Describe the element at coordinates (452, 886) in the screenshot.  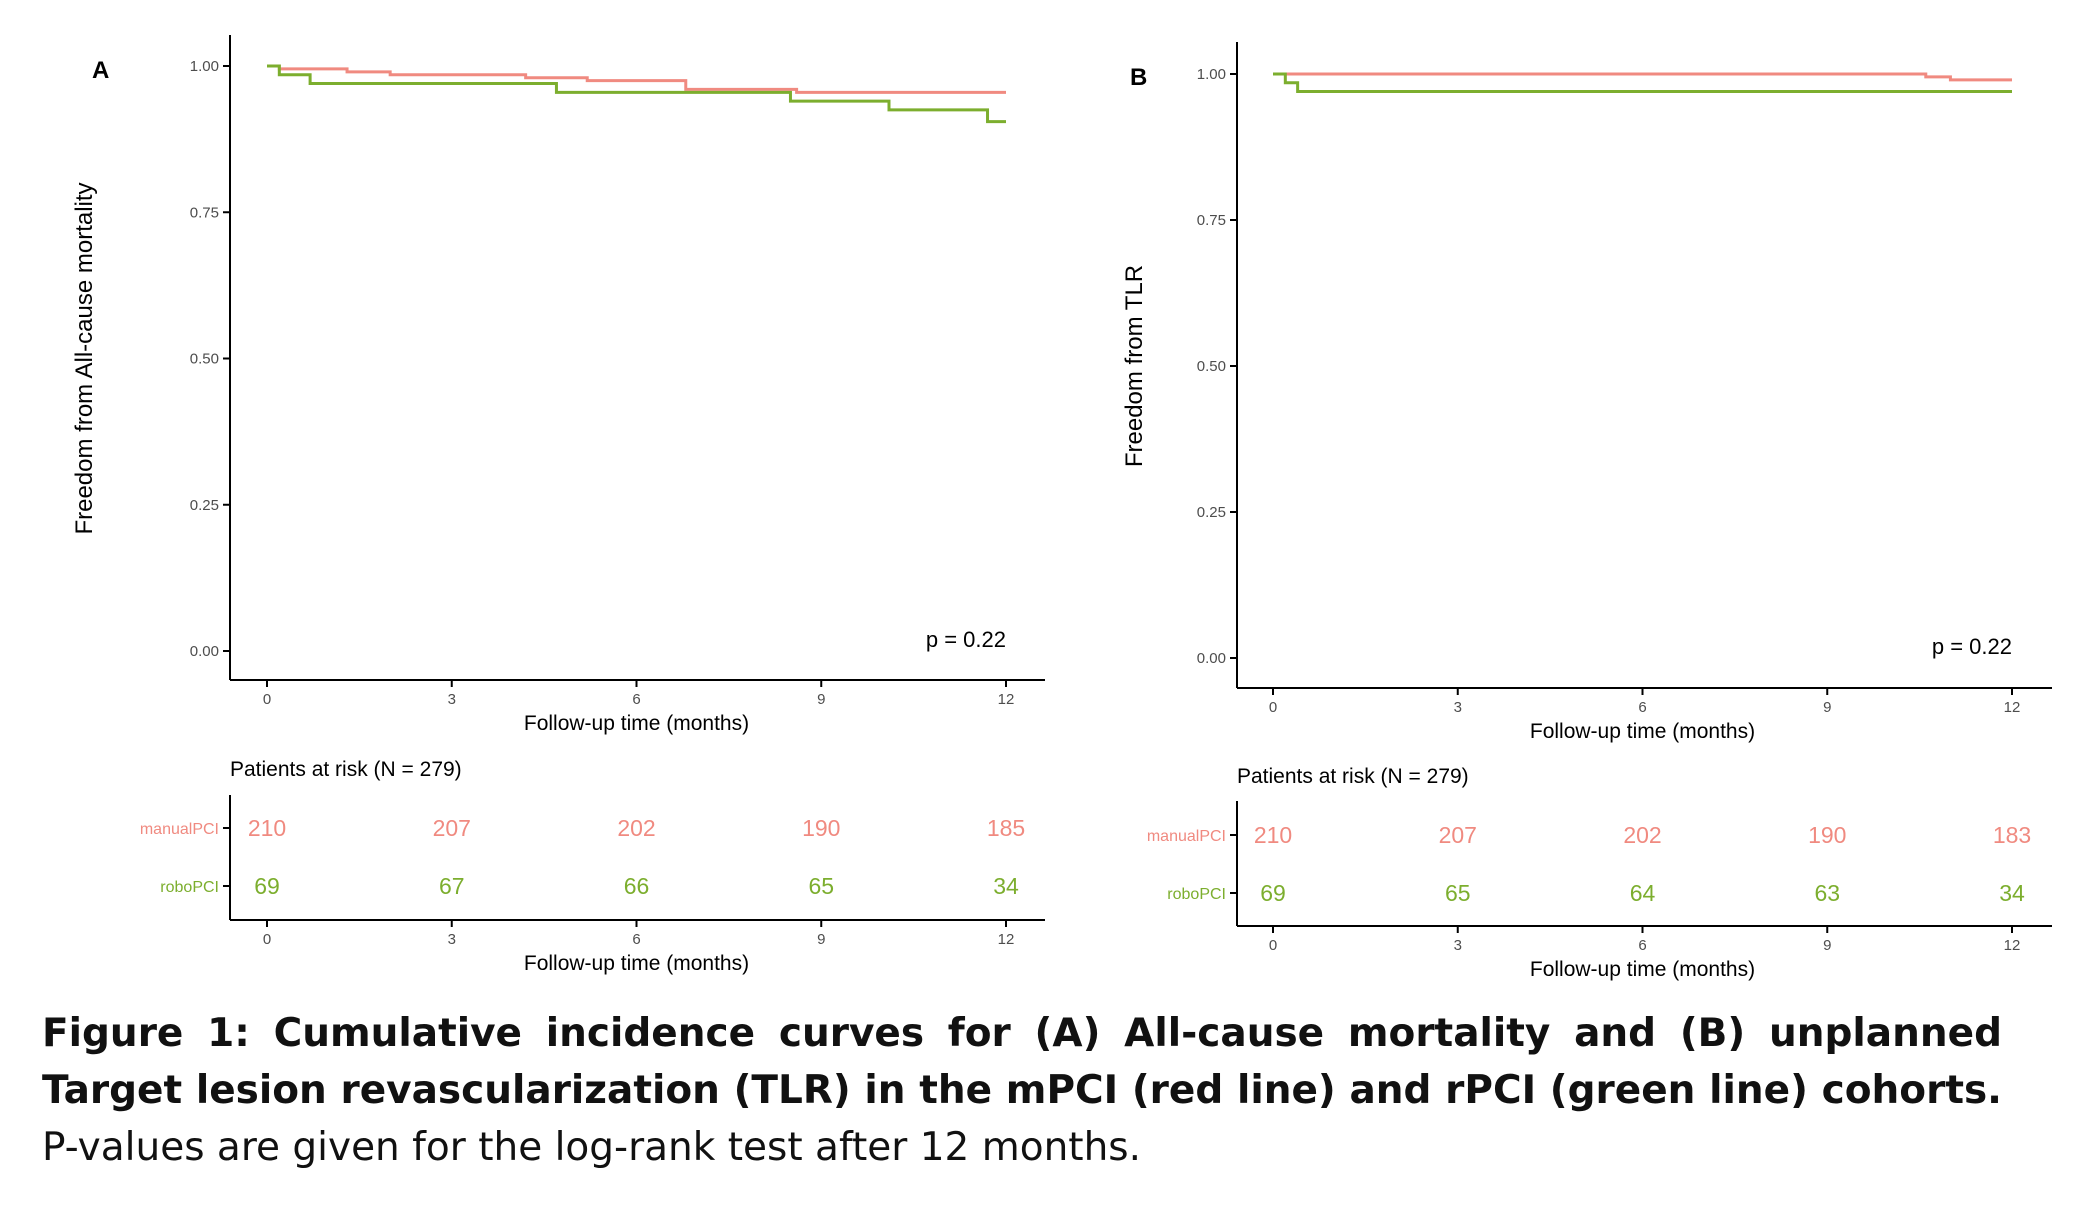
I see `risk-count: 67` at that location.